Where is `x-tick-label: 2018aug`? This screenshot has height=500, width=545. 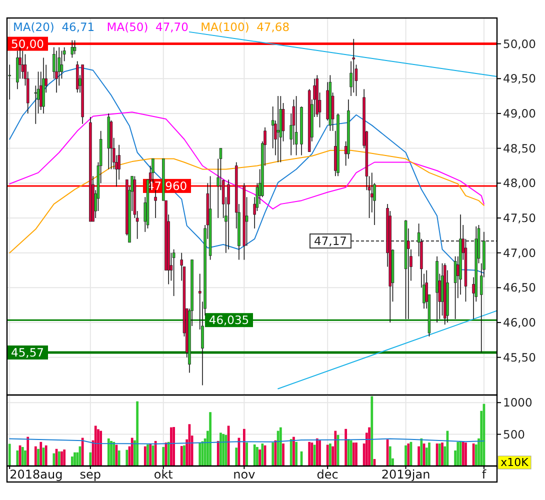
x-tick-label: 2018aug is located at coordinates (36, 475).